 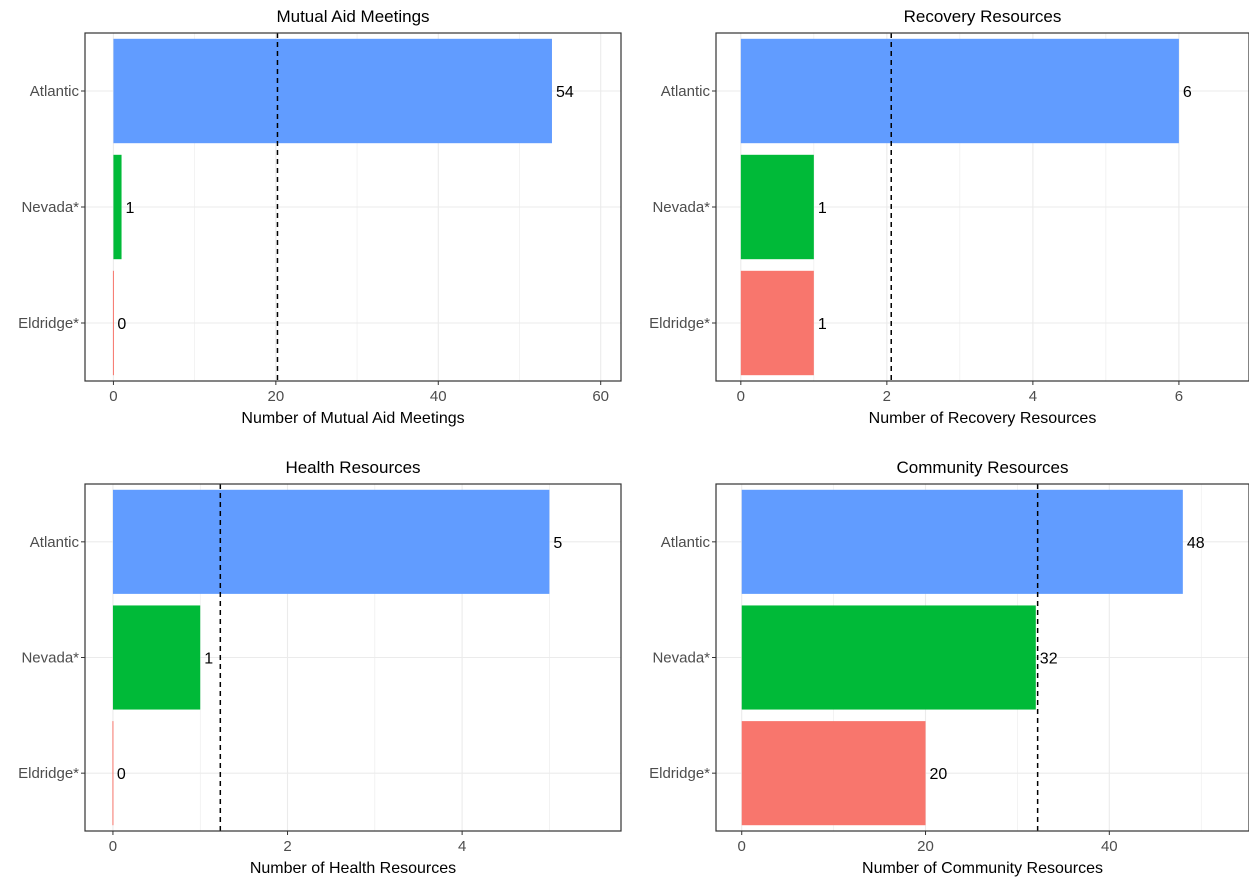 I want to click on chart-title: Community Resources, so click(x=983, y=467).